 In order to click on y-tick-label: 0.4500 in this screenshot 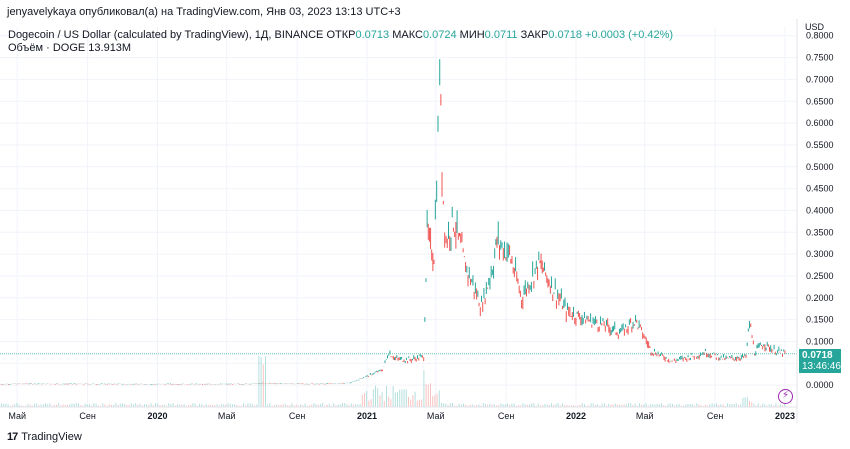, I will do `click(820, 189)`.